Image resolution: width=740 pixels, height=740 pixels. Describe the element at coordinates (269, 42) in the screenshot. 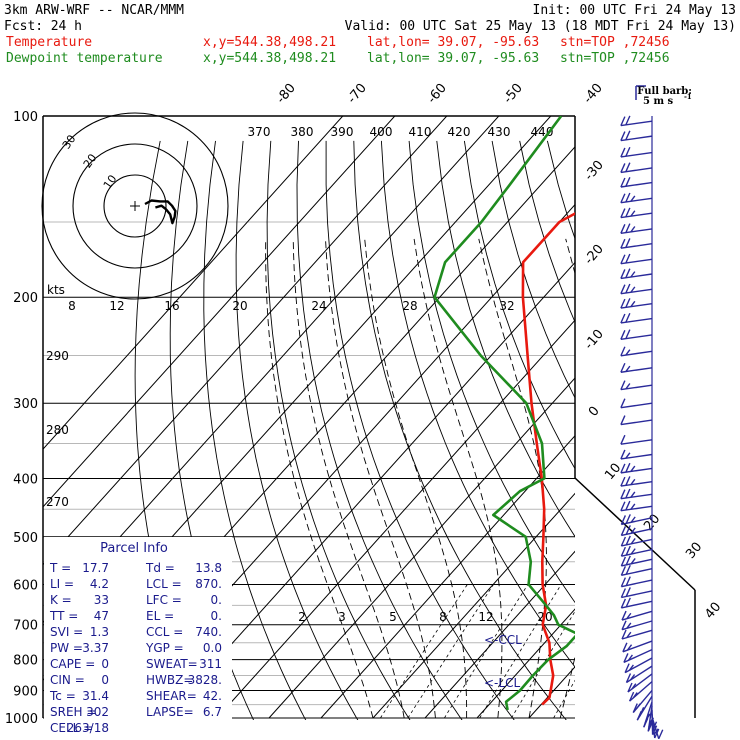

I see `legend-temperature-xy: x,y=544.38,498.21` at that location.